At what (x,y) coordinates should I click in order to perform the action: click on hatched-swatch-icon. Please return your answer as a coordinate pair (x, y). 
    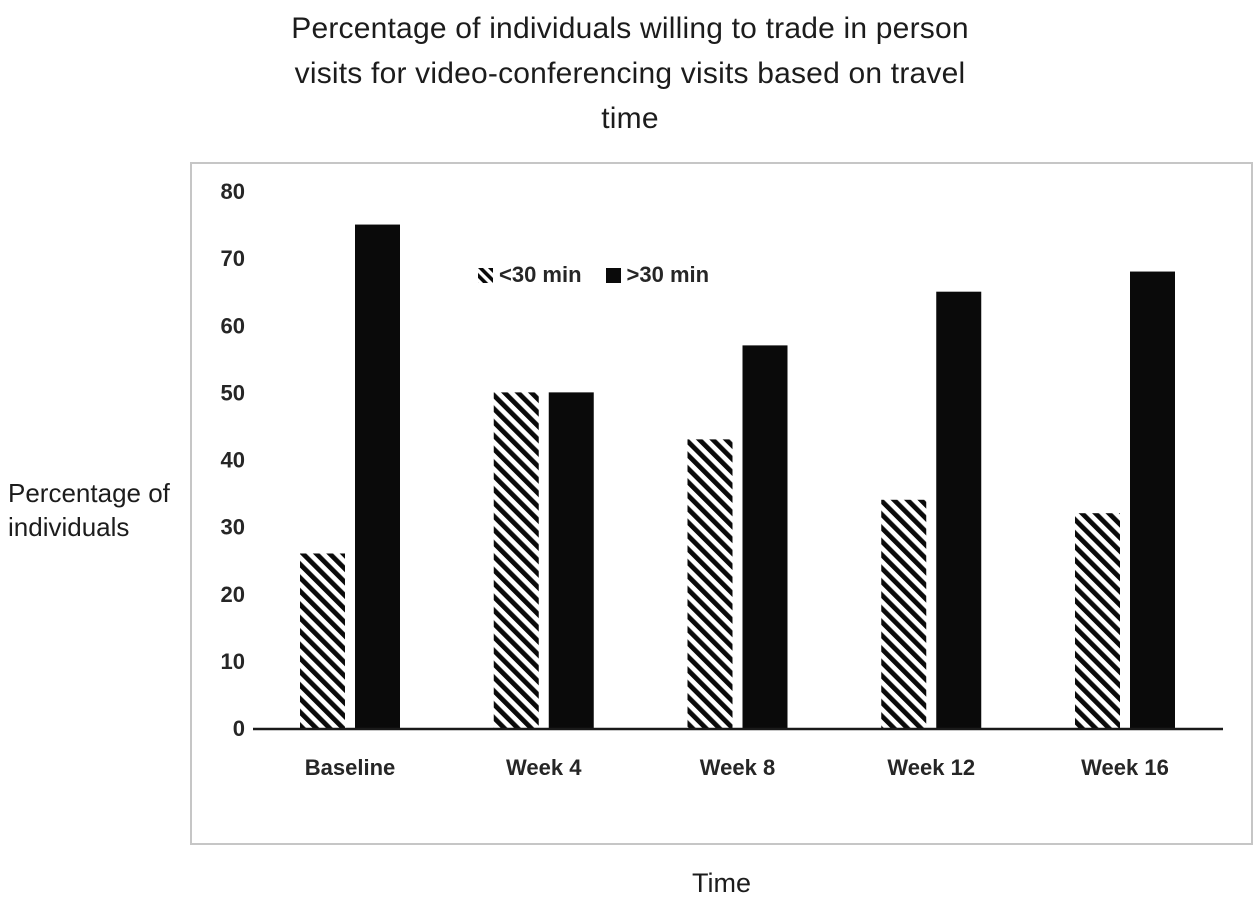
    Looking at the image, I should click on (485, 275).